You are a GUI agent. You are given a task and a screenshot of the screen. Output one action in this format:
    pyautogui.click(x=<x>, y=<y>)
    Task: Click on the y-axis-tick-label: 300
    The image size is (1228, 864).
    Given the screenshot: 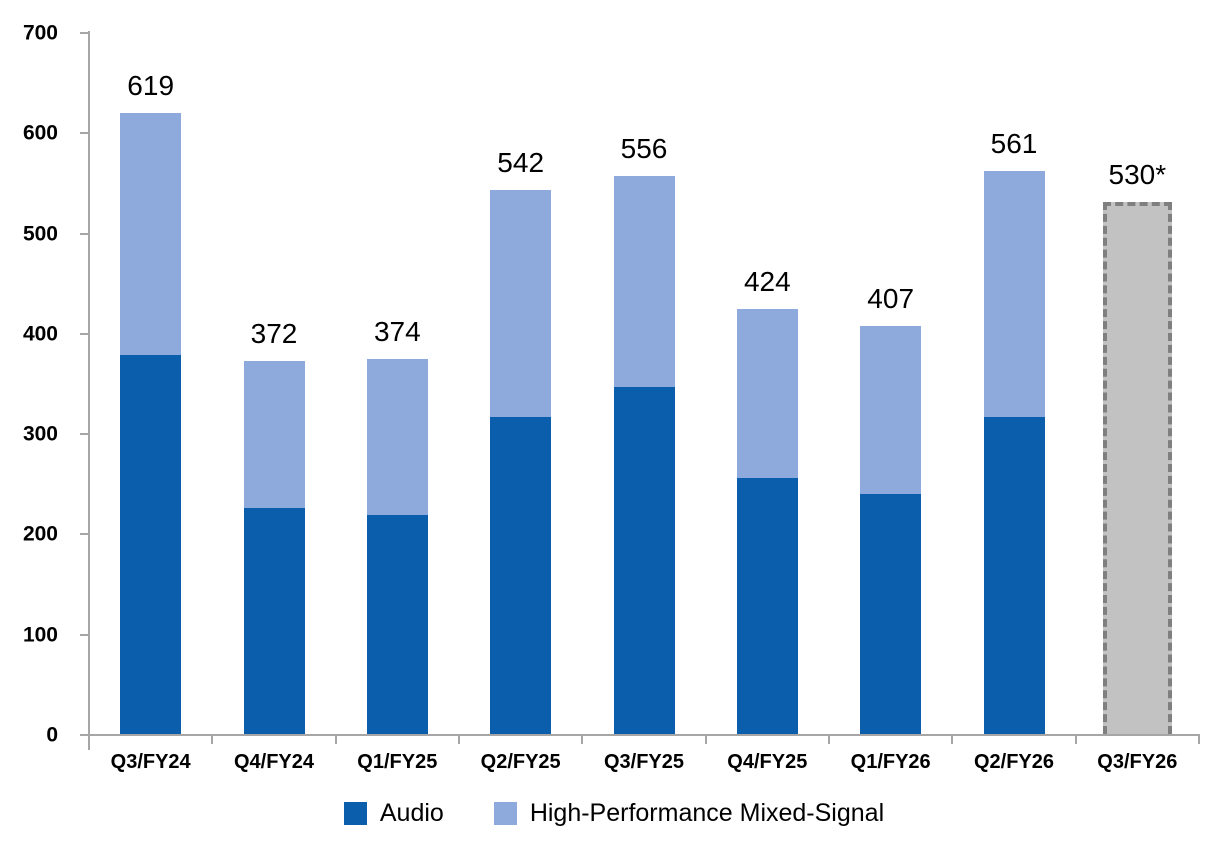 What is the action you would take?
    pyautogui.click(x=40, y=434)
    